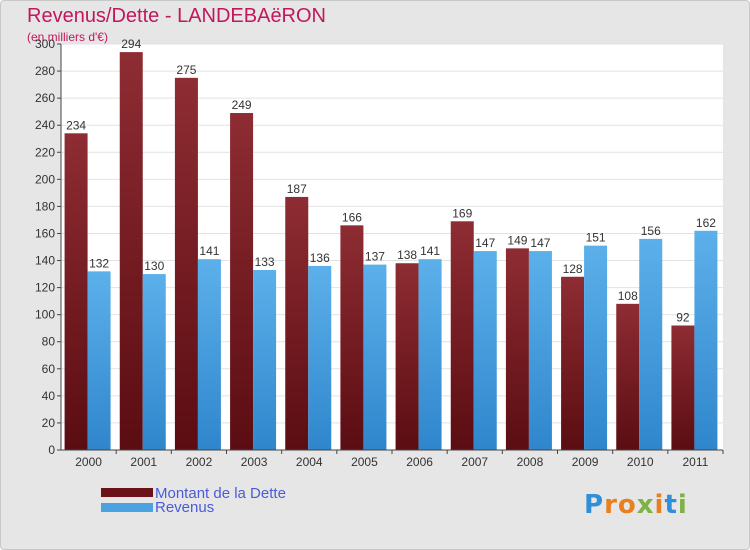  What do you see at coordinates (186, 70) in the screenshot?
I see `value-label: 275` at bounding box center [186, 70].